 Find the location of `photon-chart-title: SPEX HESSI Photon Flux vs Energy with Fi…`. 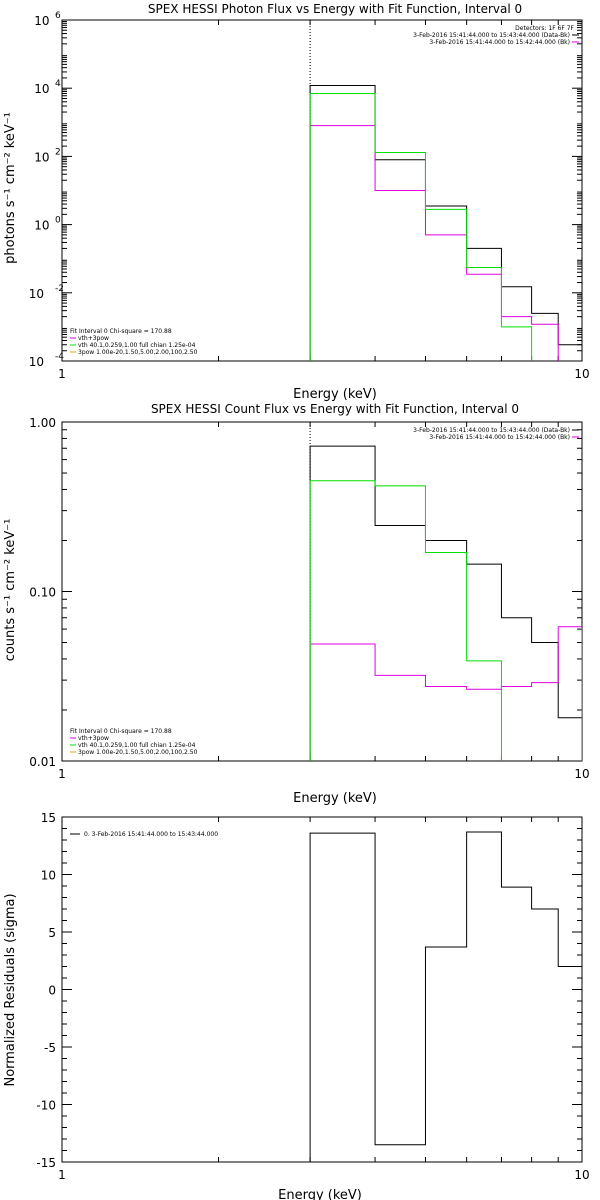

photon-chart-title: SPEX HESSI Photon Flux vs Energy with Fi… is located at coordinates (335, 9).